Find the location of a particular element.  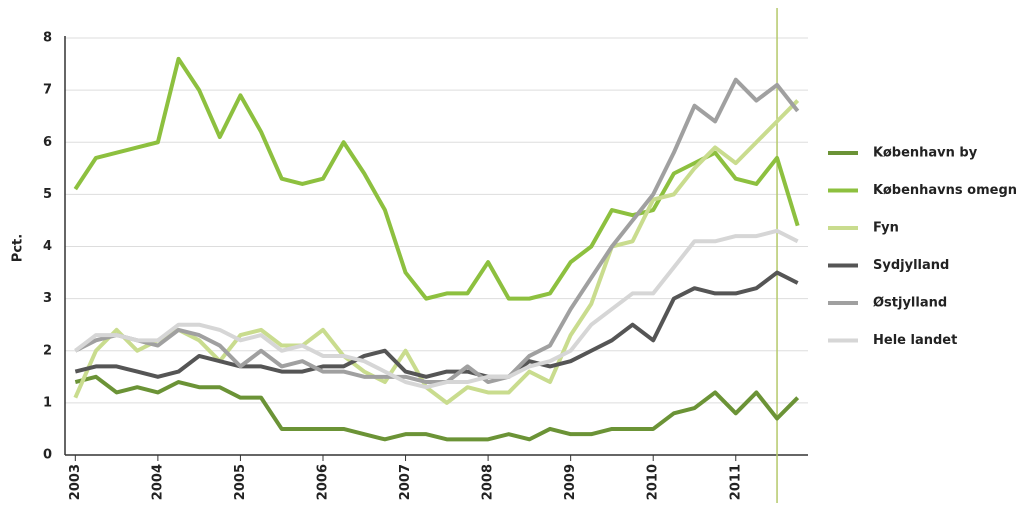

x-tick-label: 2010 is located at coordinates (653, 482).